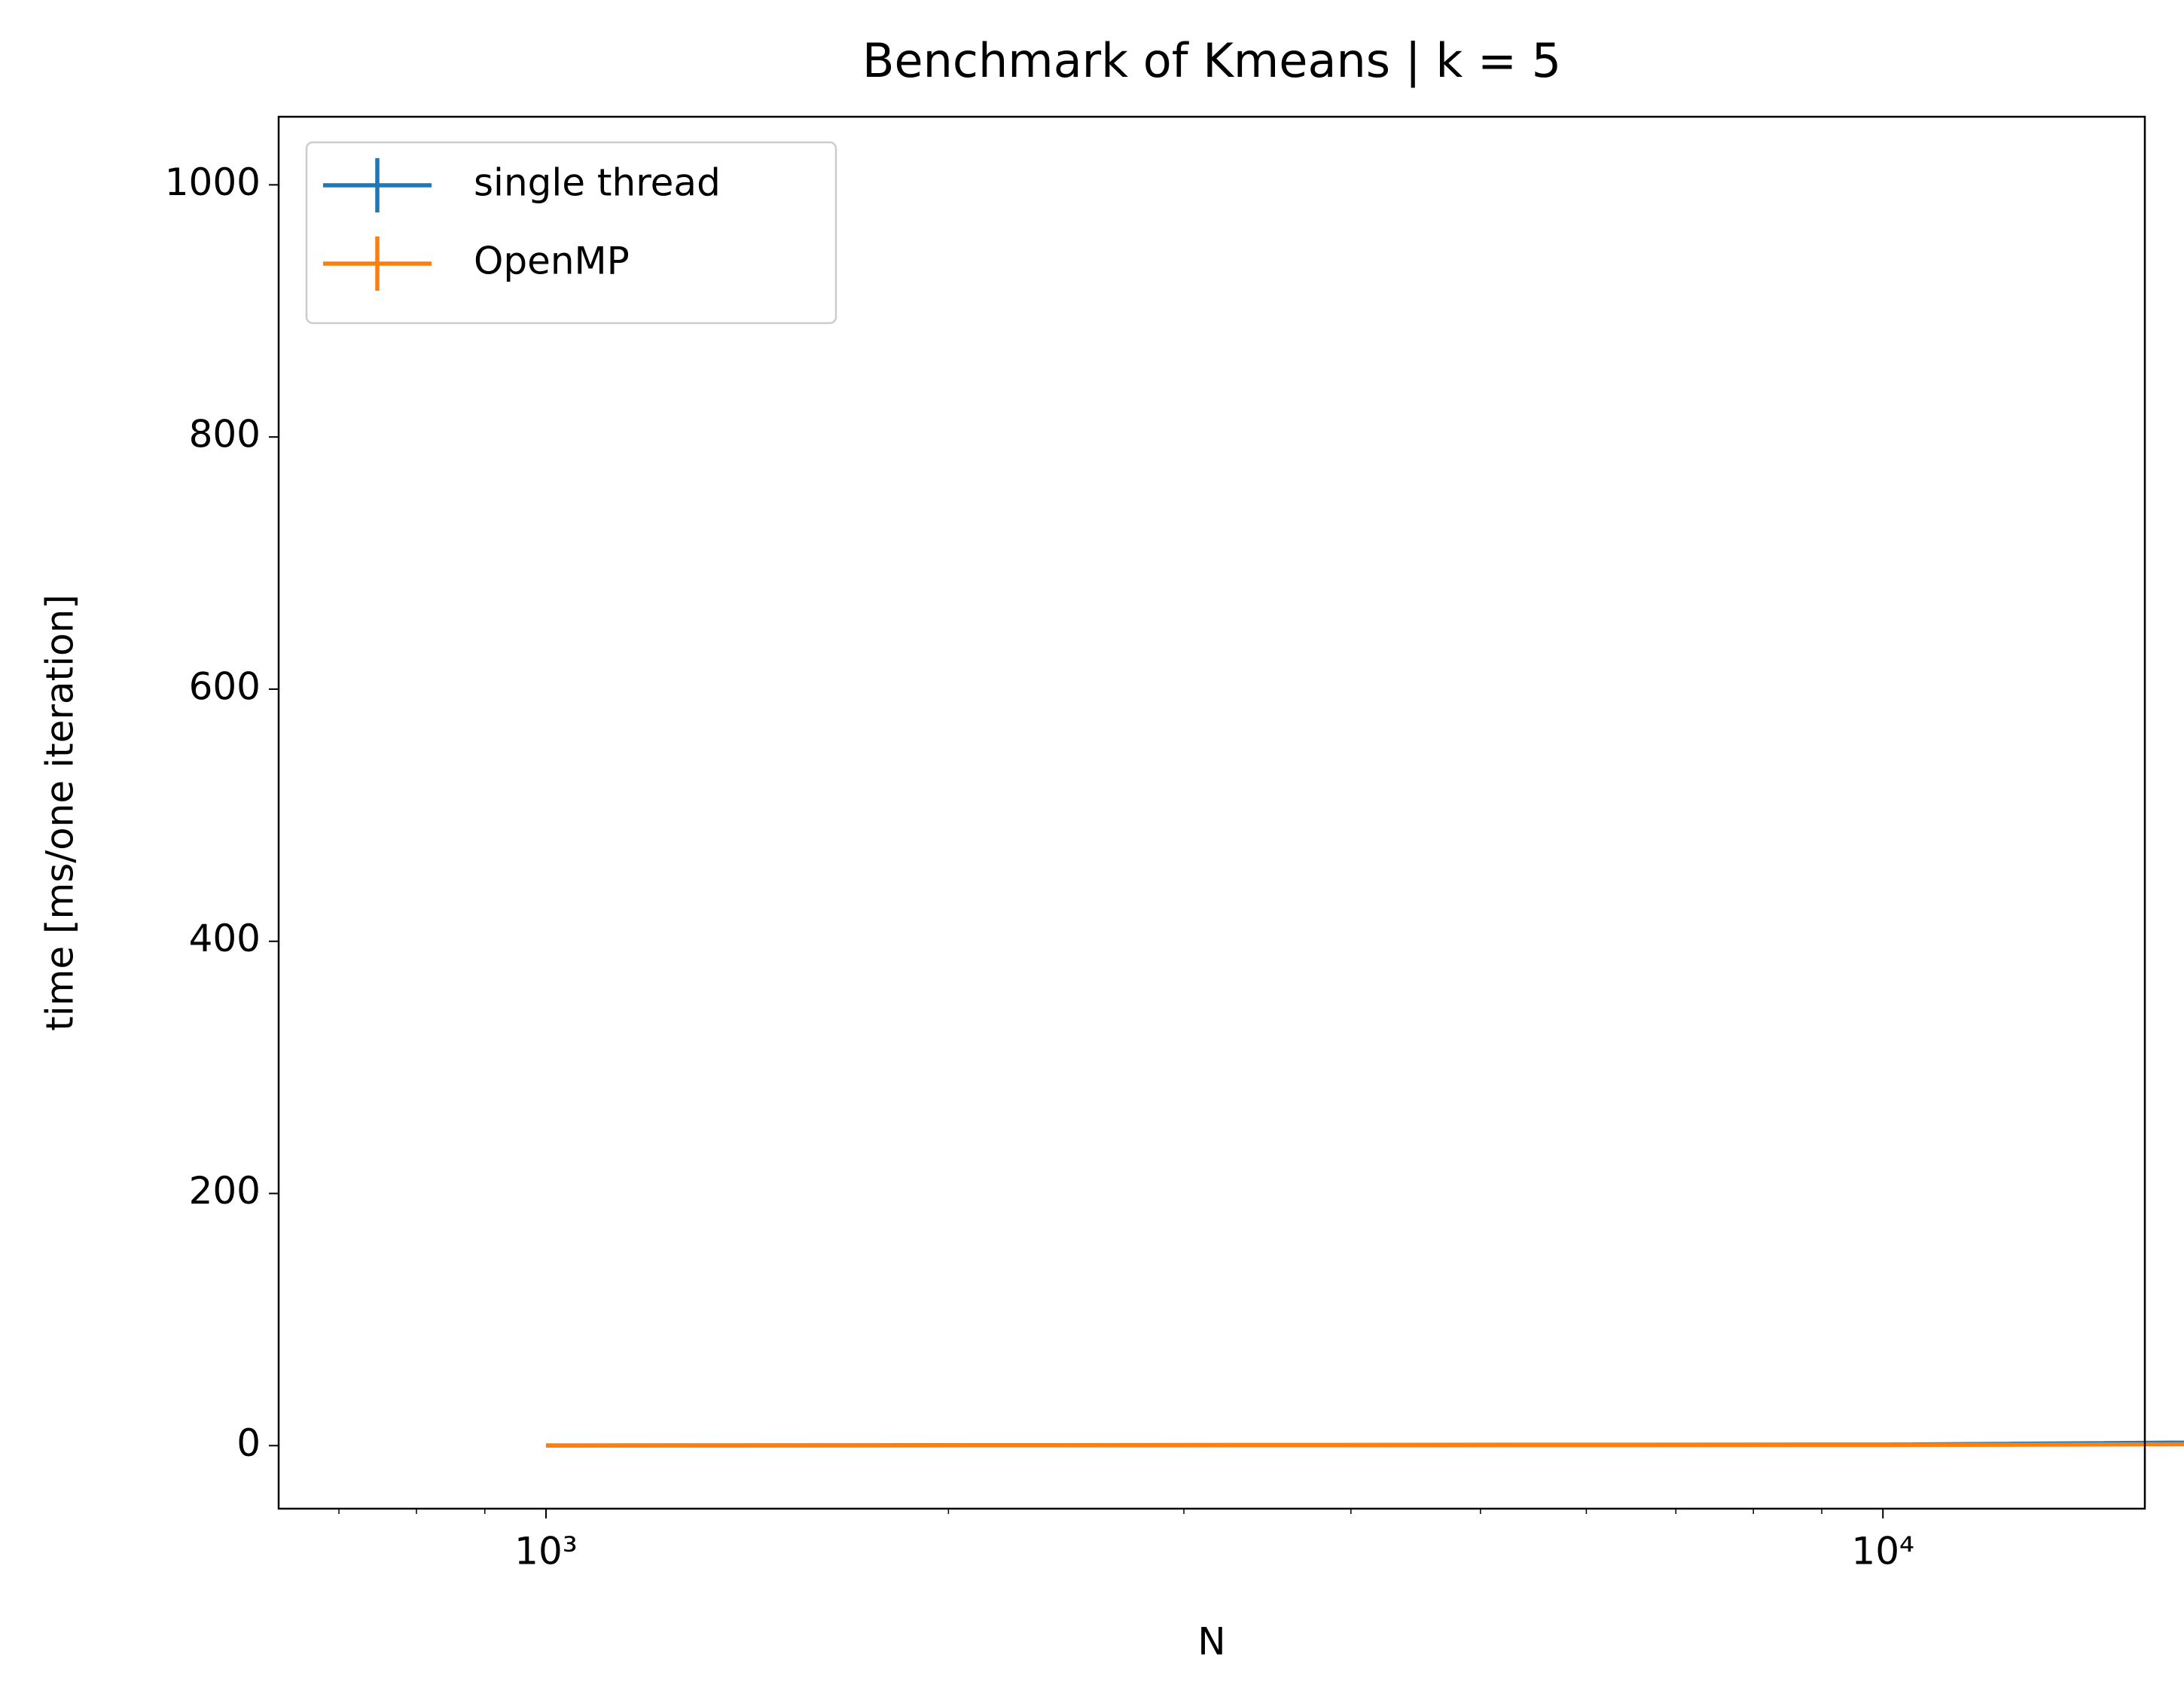 The height and width of the screenshot is (1706, 2184). Describe the element at coordinates (225, 1191) in the screenshot. I see `y-tick-label: 200` at that location.